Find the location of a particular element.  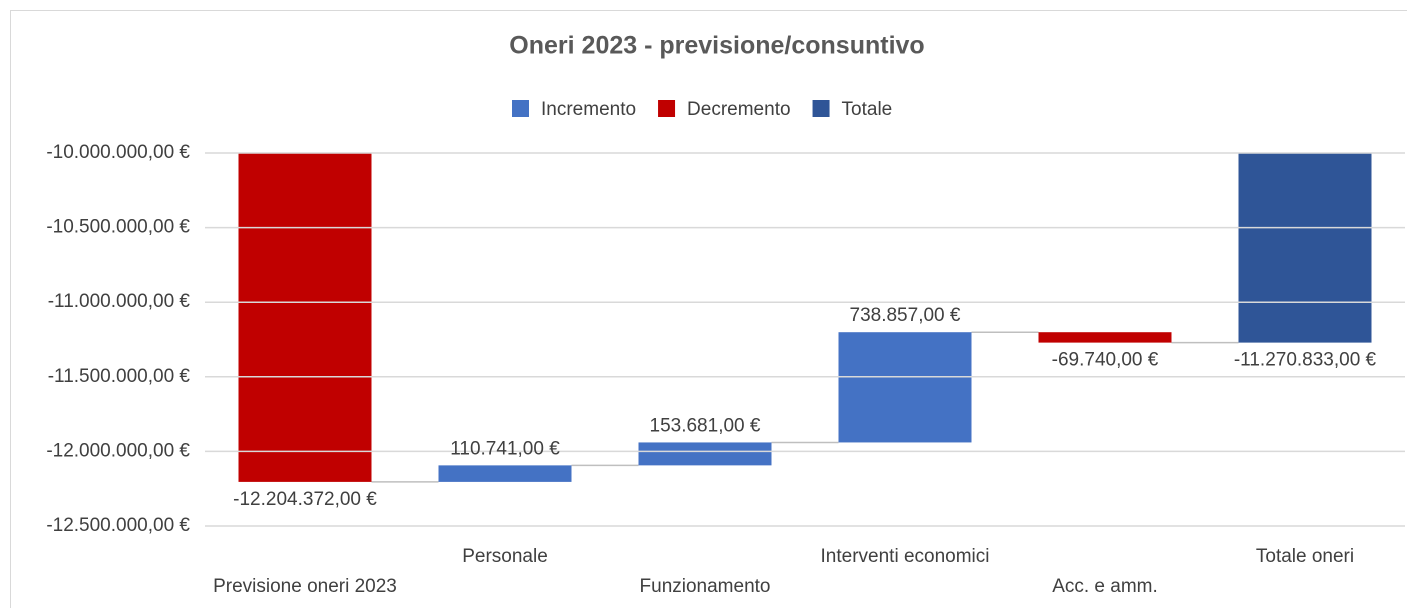

y-tick-label: -10.500.000,00 € is located at coordinates (118, 227).